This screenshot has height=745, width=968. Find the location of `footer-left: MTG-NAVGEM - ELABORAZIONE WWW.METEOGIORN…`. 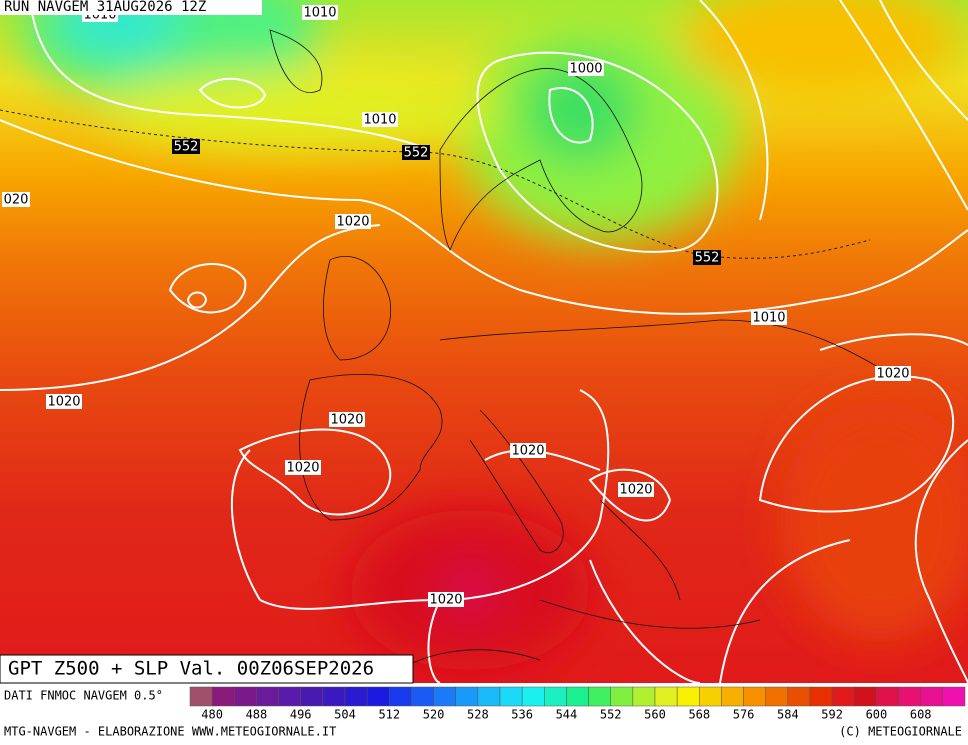

footer-left: MTG-NAVGEM - ELABORAZIONE WWW.METEOGIORN… is located at coordinates (170, 732).